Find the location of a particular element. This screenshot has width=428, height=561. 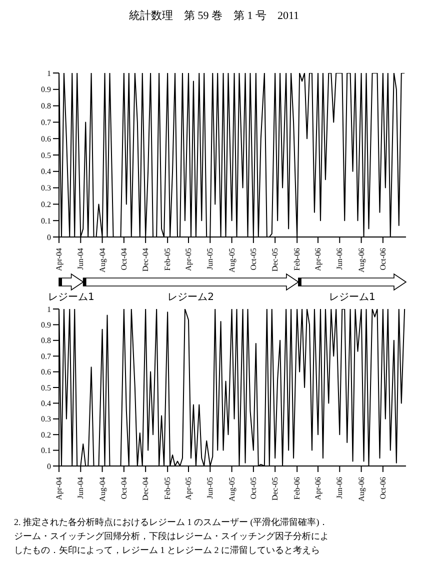

text: ジーム・スイッチング回帰分析，下段はレジーム・スイッチング因子分析によ is located at coordinates (172, 536).